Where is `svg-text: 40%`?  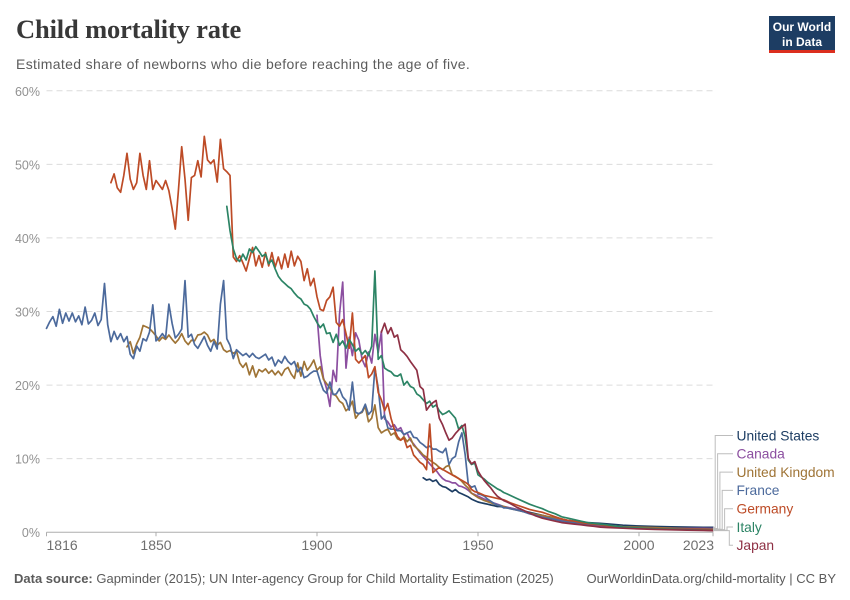 svg-text: 40% is located at coordinates (27, 239).